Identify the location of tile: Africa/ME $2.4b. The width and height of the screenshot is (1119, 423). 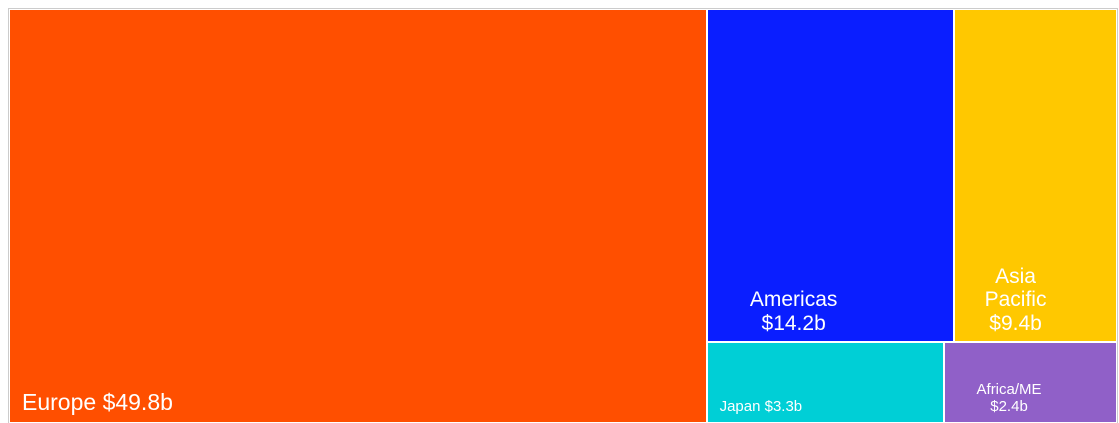
(1030, 382).